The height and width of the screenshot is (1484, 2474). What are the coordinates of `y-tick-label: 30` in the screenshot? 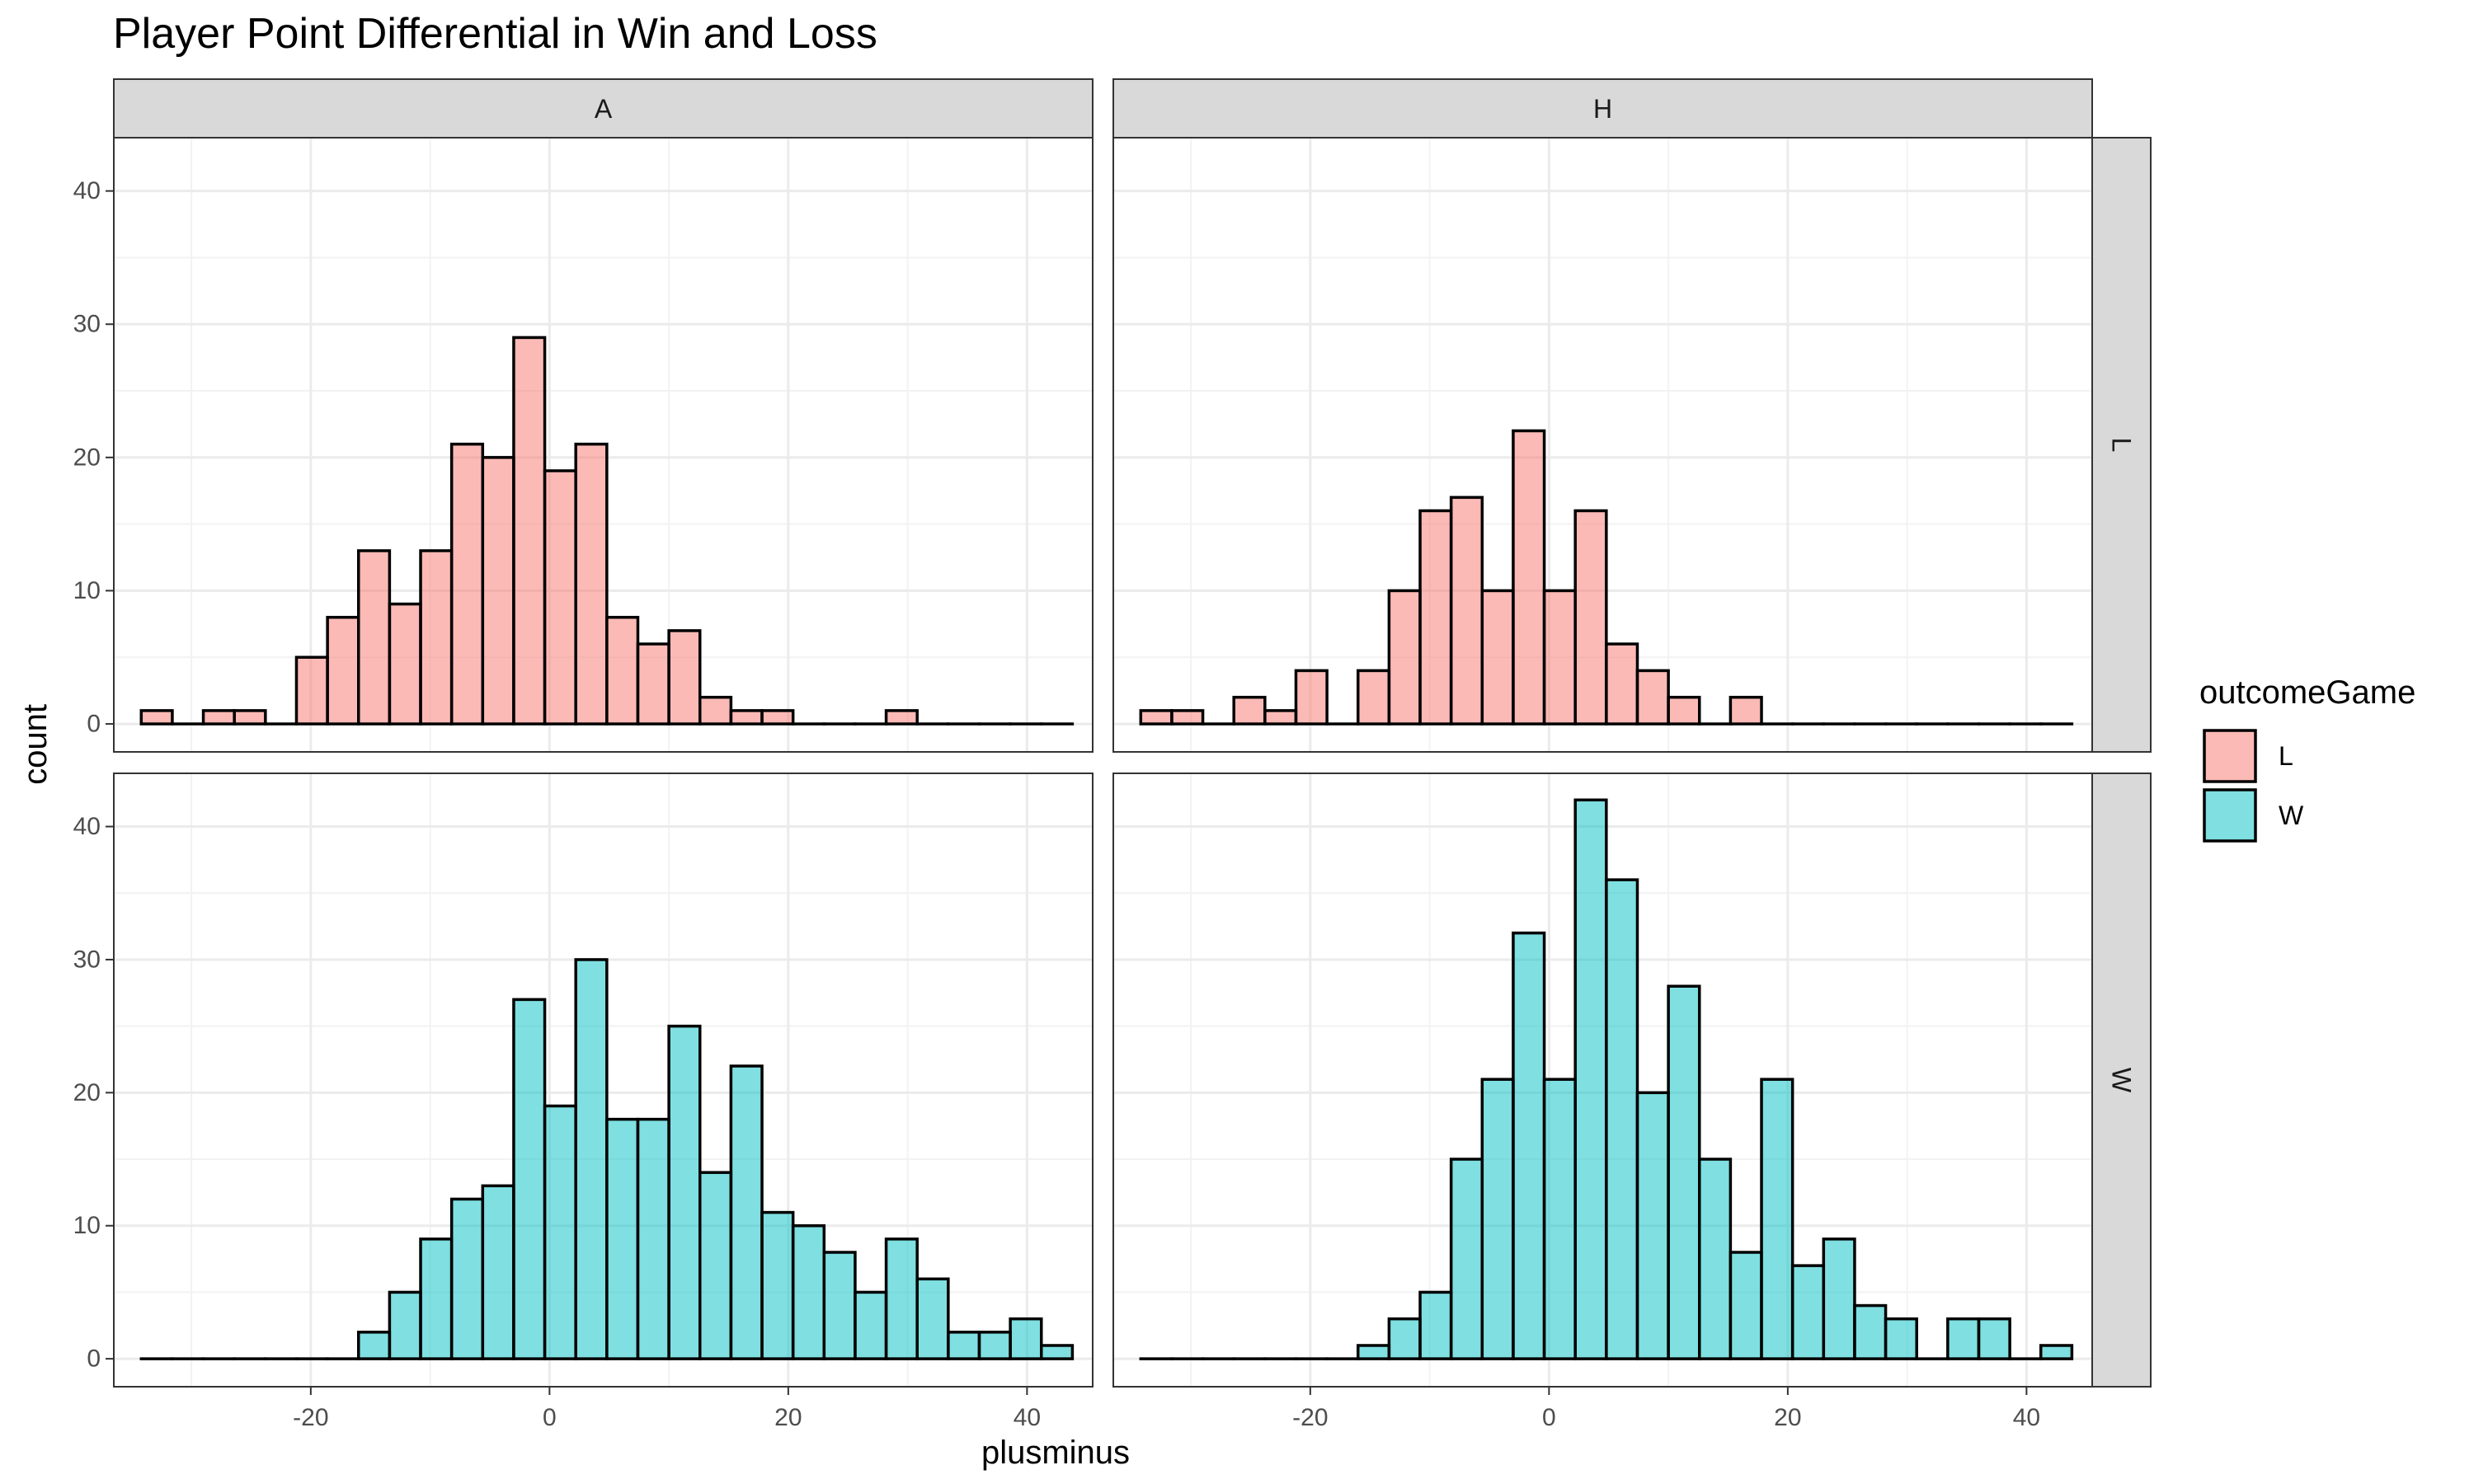 It's located at (87, 960).